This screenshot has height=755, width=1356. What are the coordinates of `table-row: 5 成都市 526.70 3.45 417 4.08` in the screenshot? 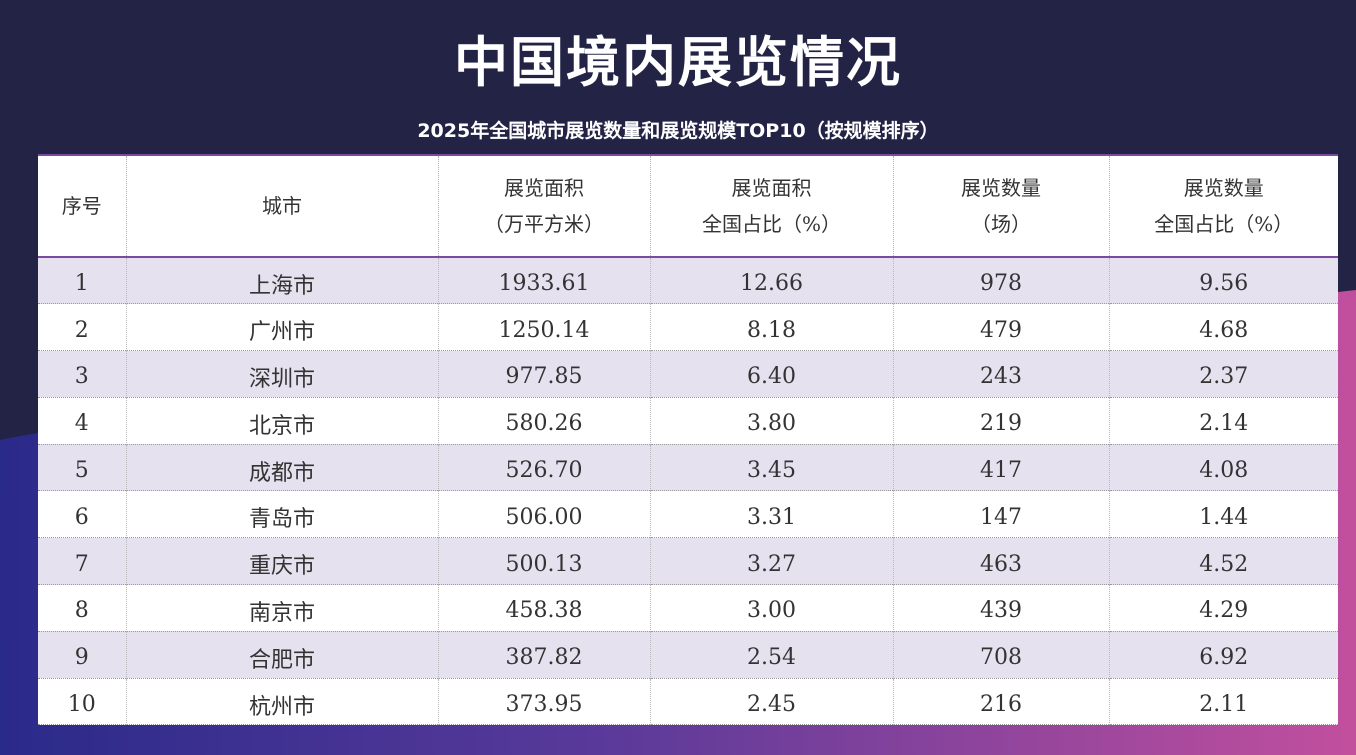 It's located at (688, 467).